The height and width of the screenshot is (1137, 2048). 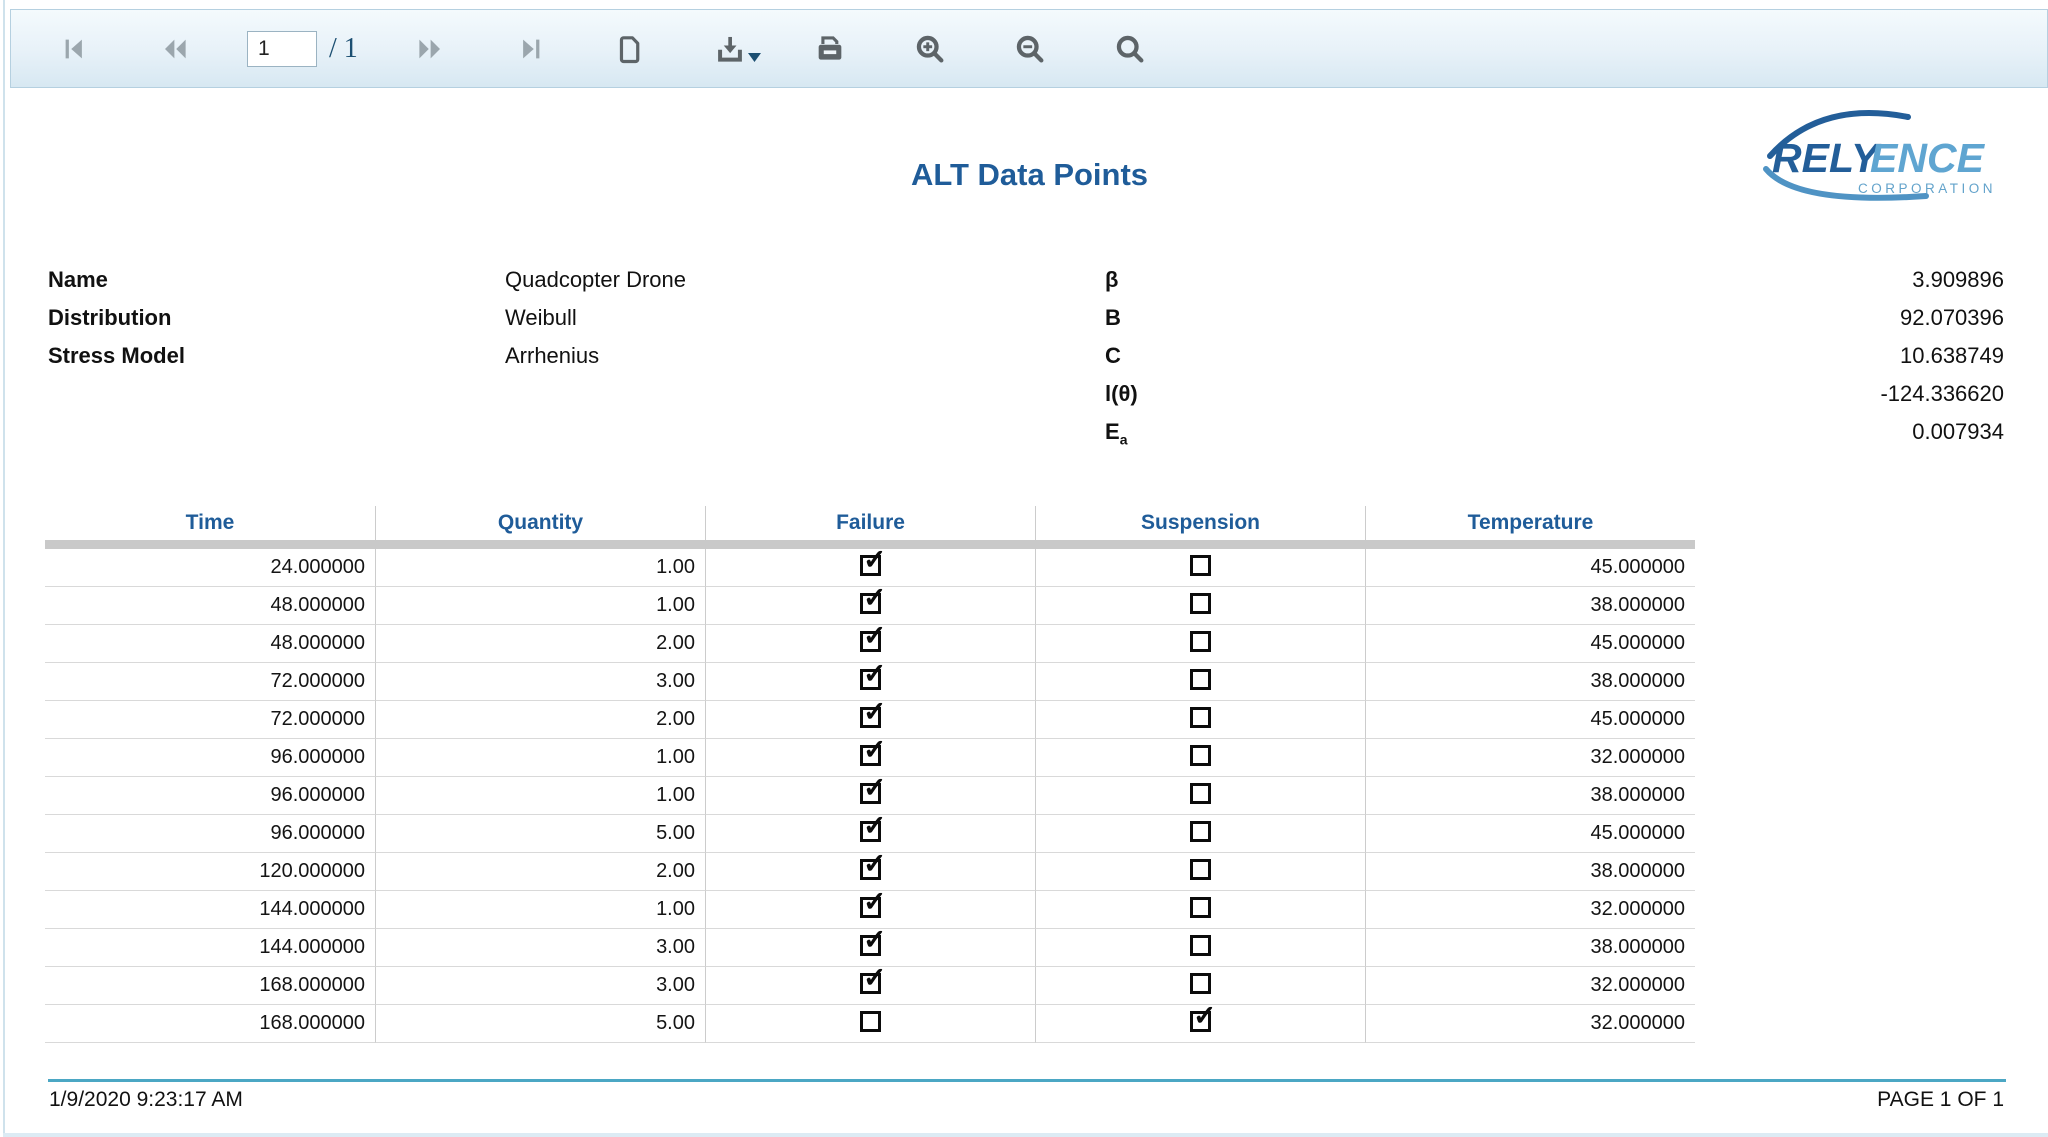 What do you see at coordinates (430, 49) in the screenshot?
I see `next-page-button` at bounding box center [430, 49].